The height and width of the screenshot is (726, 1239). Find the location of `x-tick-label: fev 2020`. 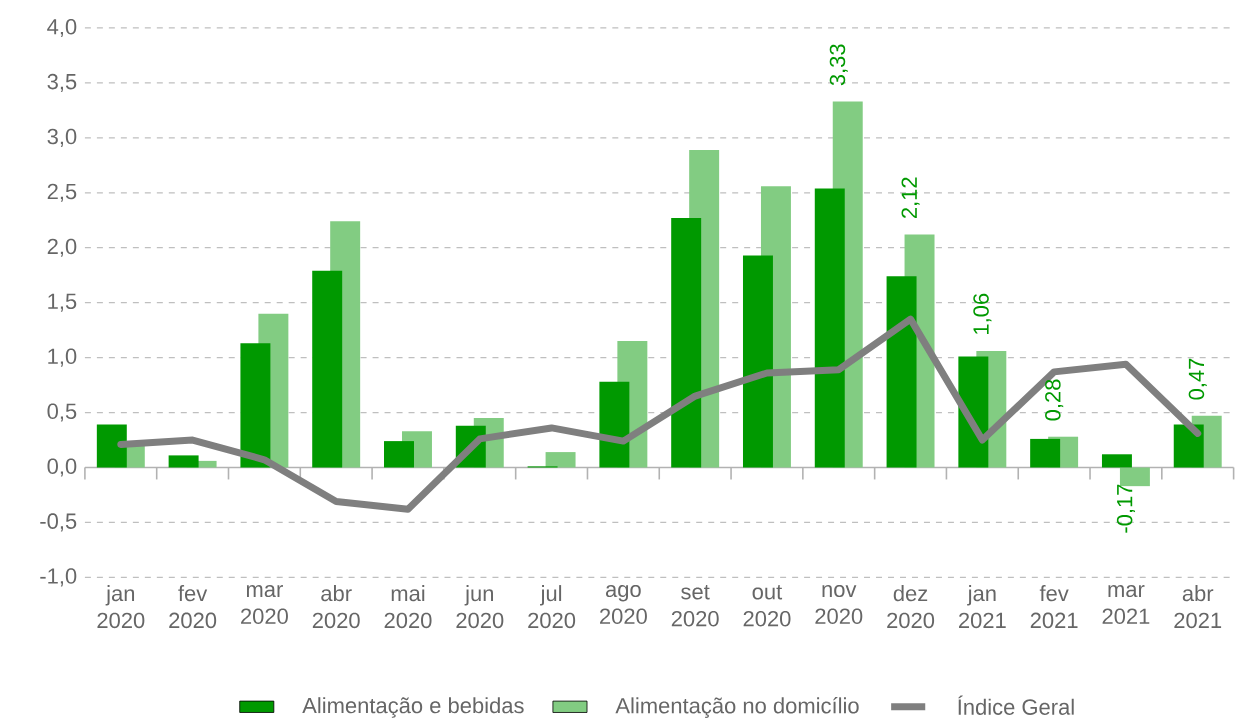

x-tick-label: fev 2020 is located at coordinates (193, 607).